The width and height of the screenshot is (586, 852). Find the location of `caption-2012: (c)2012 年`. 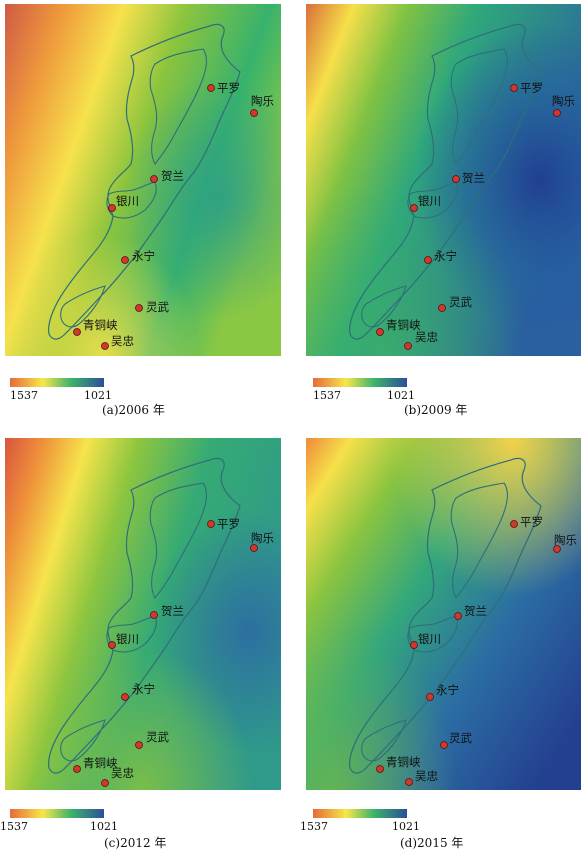

caption-2012: (c)2012 年 is located at coordinates (135, 843).